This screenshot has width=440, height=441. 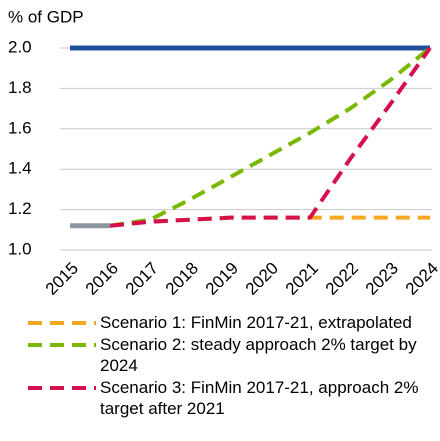 I want to click on y-axis-title: % of GDP, so click(x=46, y=16).